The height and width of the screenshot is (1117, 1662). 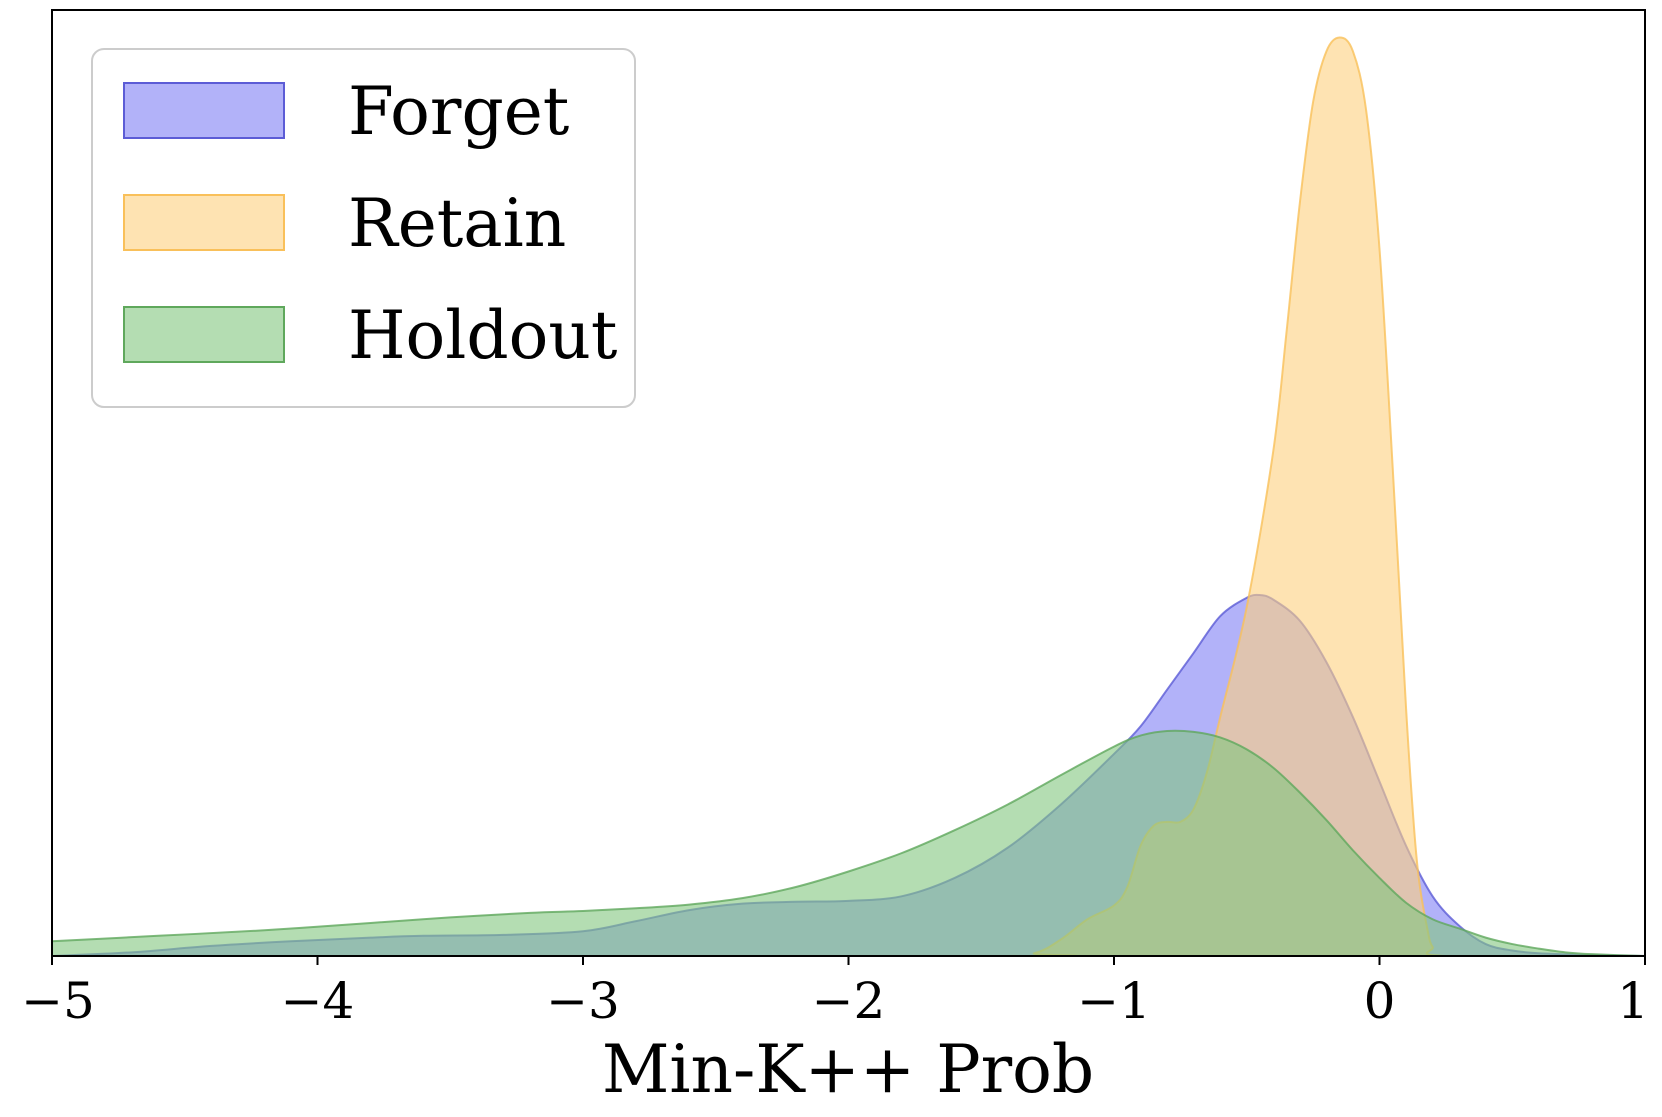 I want to click on x-tick-label: −3, so click(x=583, y=1001).